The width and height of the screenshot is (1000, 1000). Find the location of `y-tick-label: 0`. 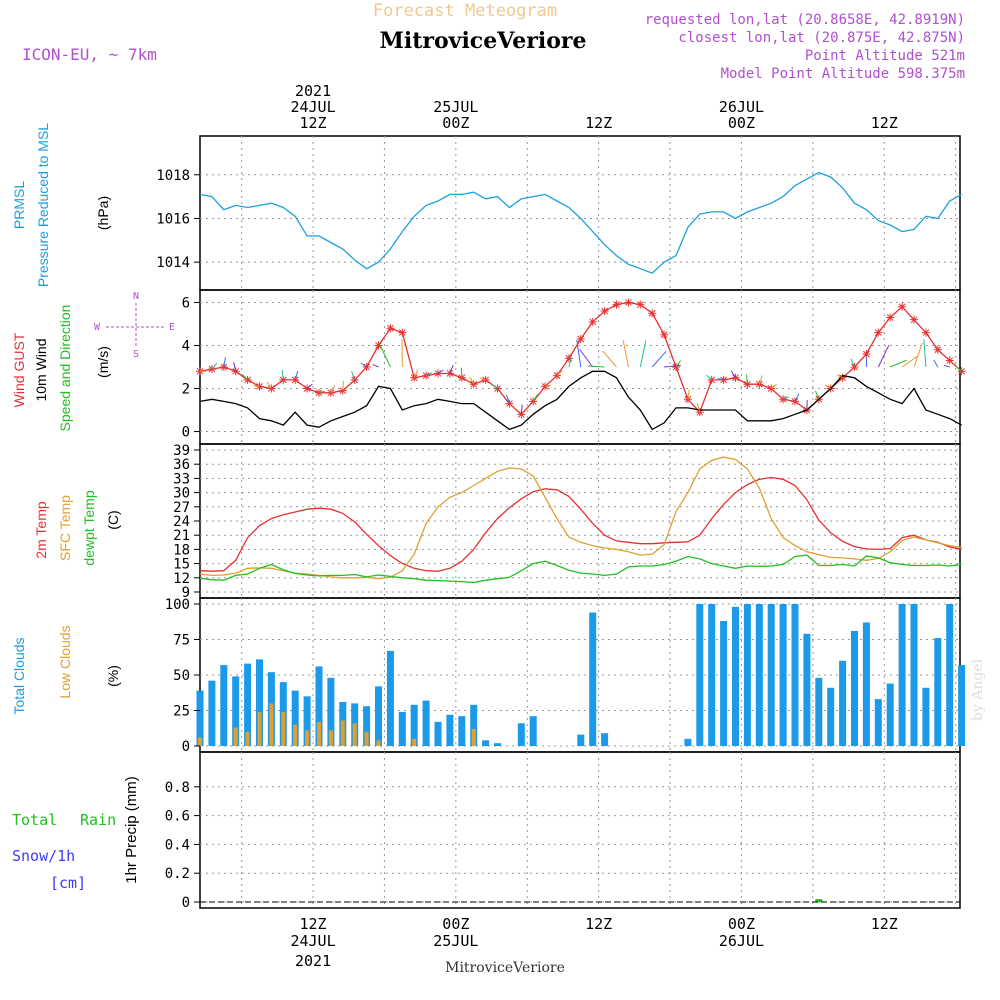

y-tick-label: 0 is located at coordinates (186, 903).